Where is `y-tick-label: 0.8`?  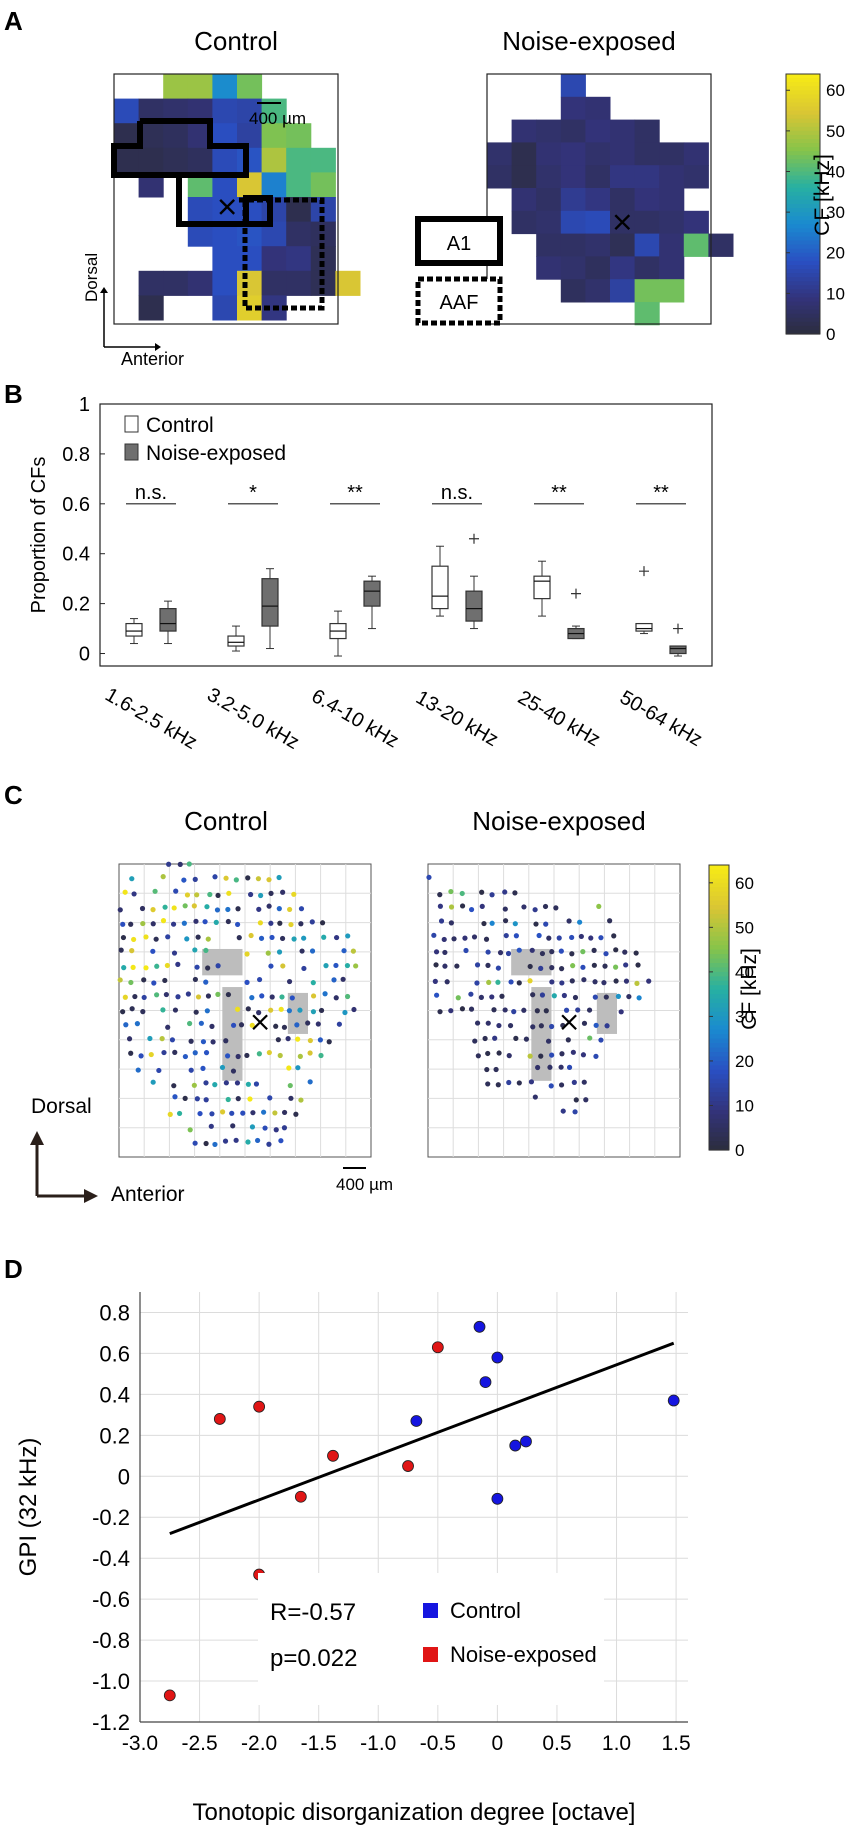
y-tick-label: 0.8 is located at coordinates (114, 1312).